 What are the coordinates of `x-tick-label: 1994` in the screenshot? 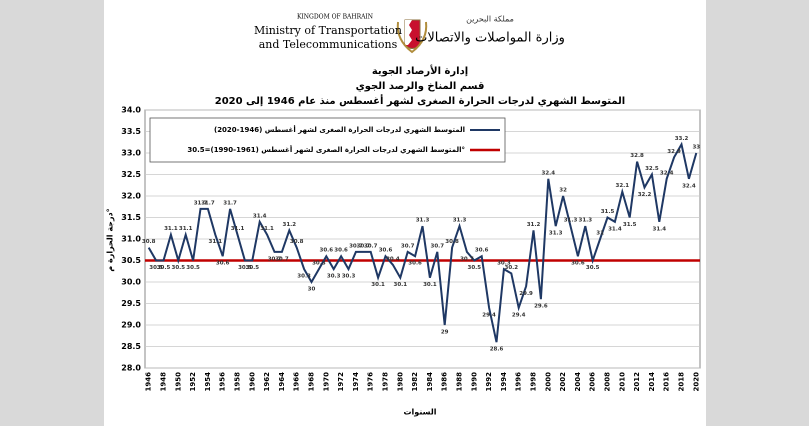 It's located at (504, 382).